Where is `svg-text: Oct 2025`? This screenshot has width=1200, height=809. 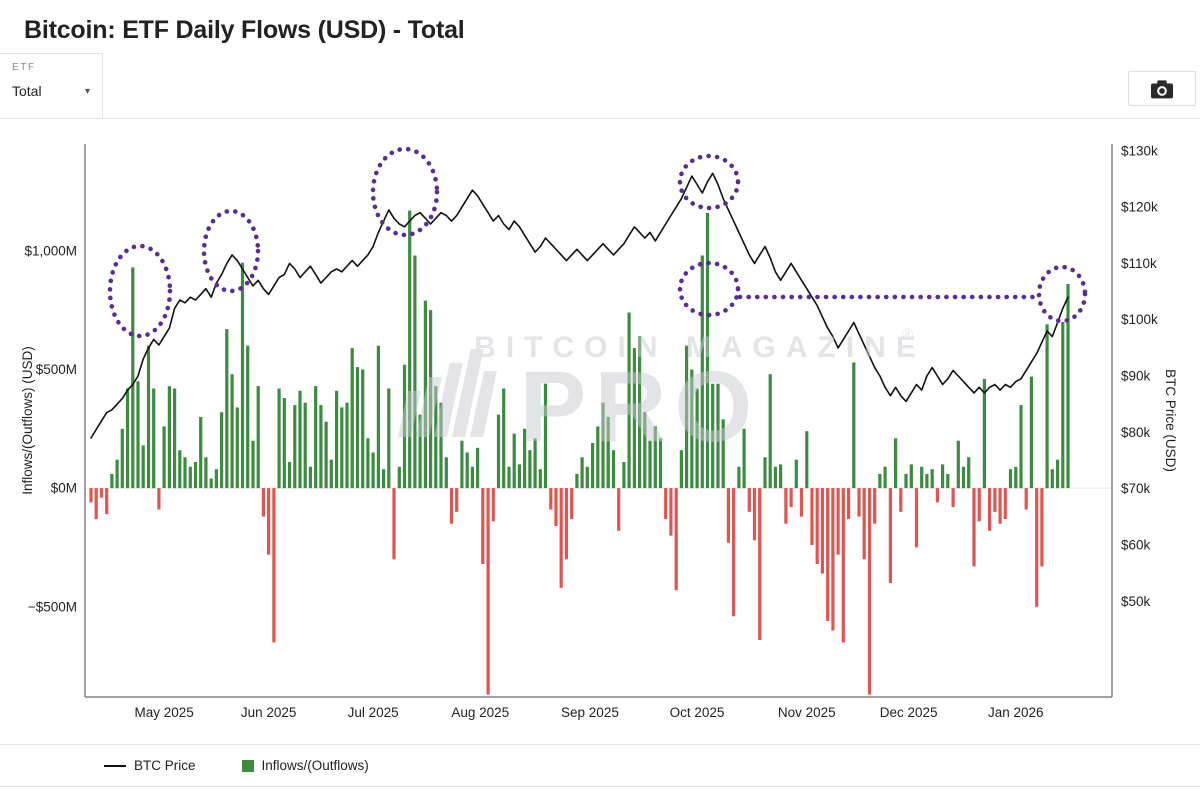
svg-text: Oct 2025 is located at coordinates (697, 712).